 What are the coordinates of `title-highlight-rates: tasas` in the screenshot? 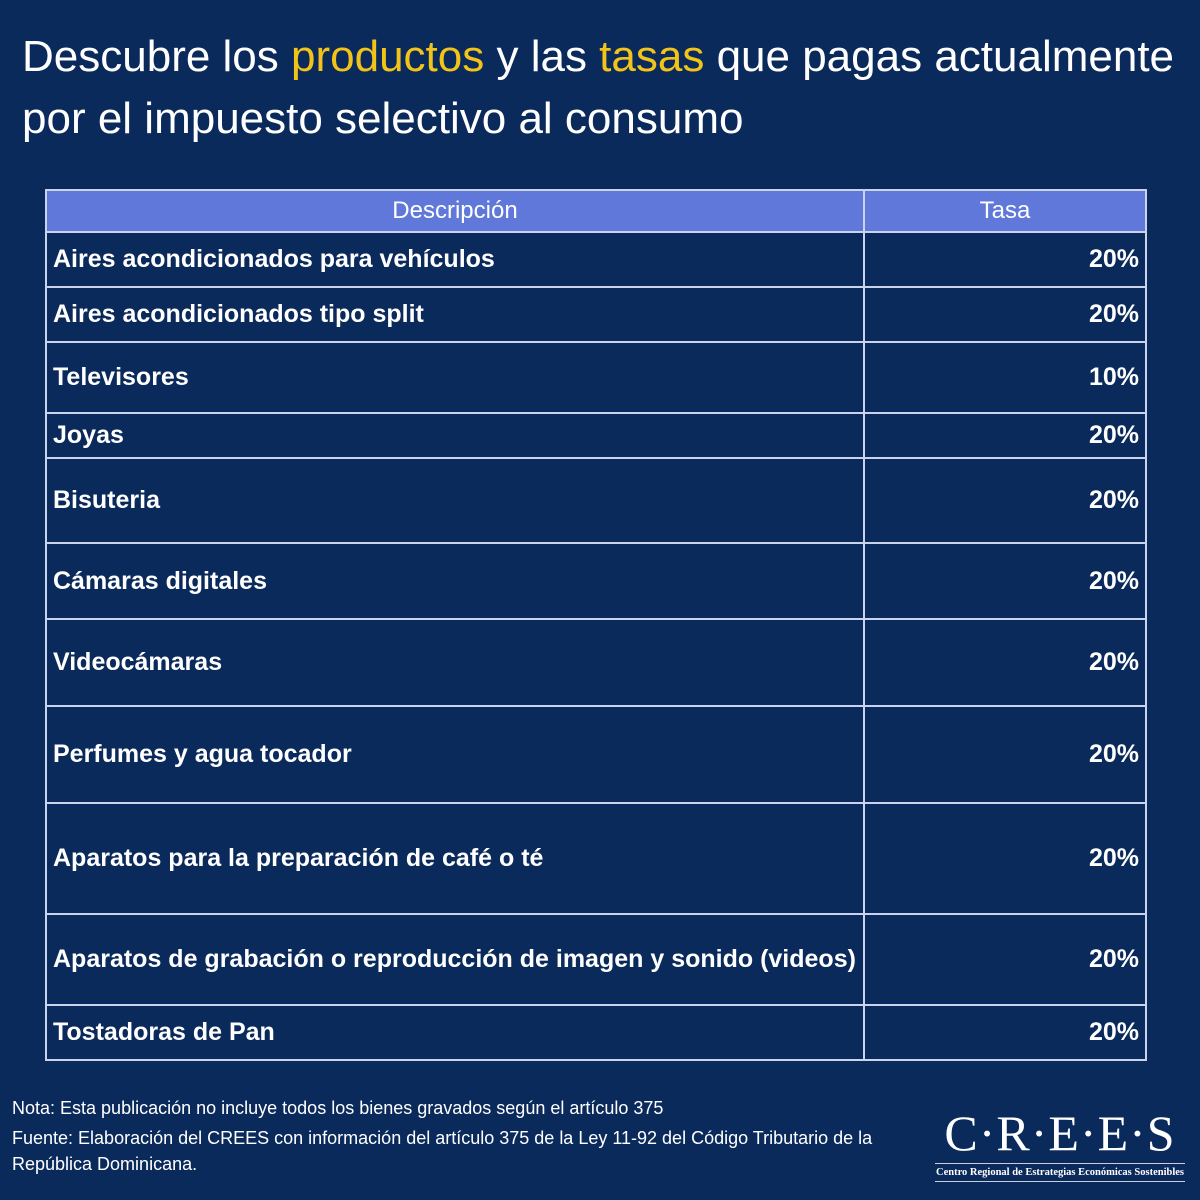 It's located at (652, 56).